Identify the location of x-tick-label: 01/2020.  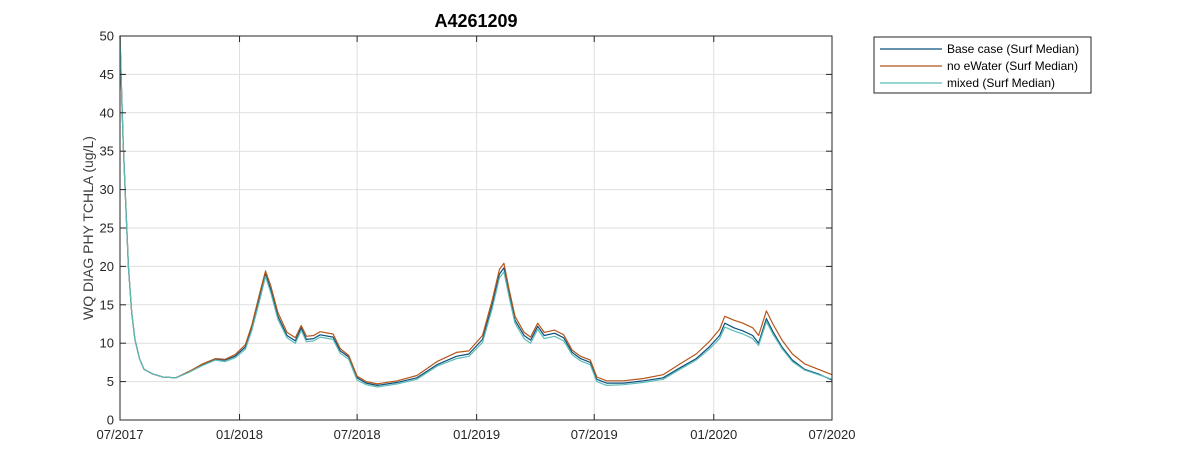
(713, 434).